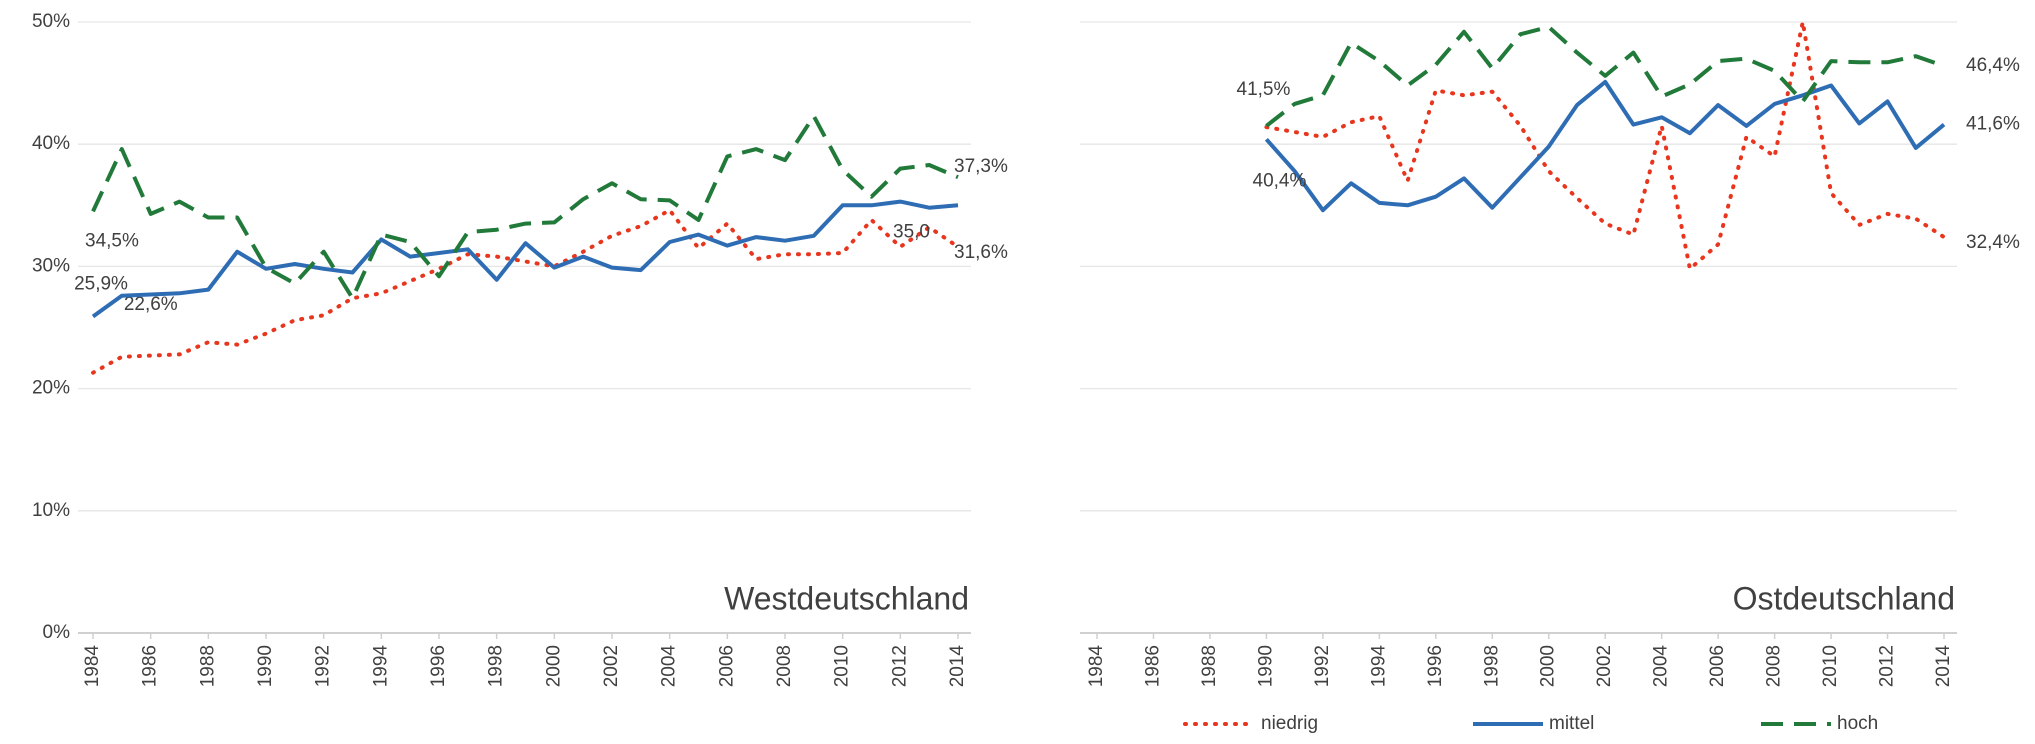 This screenshot has height=744, width=2035. I want to click on legend-label: mittel, so click(1571, 723).